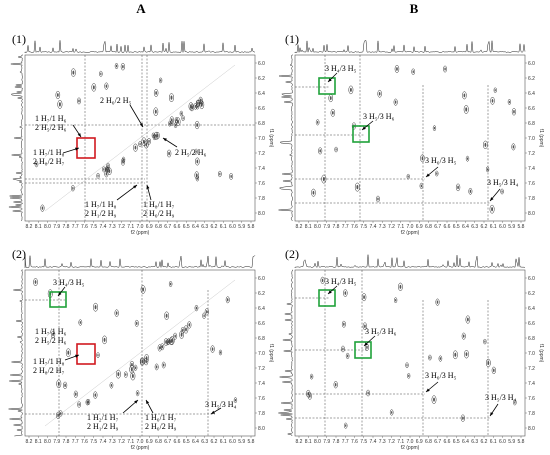 This screenshot has height=455, width=550. Describe the element at coordinates (101, 204) in the screenshot. I see `peak-assignment-label: 1 H₇/1 H₈` at that location.